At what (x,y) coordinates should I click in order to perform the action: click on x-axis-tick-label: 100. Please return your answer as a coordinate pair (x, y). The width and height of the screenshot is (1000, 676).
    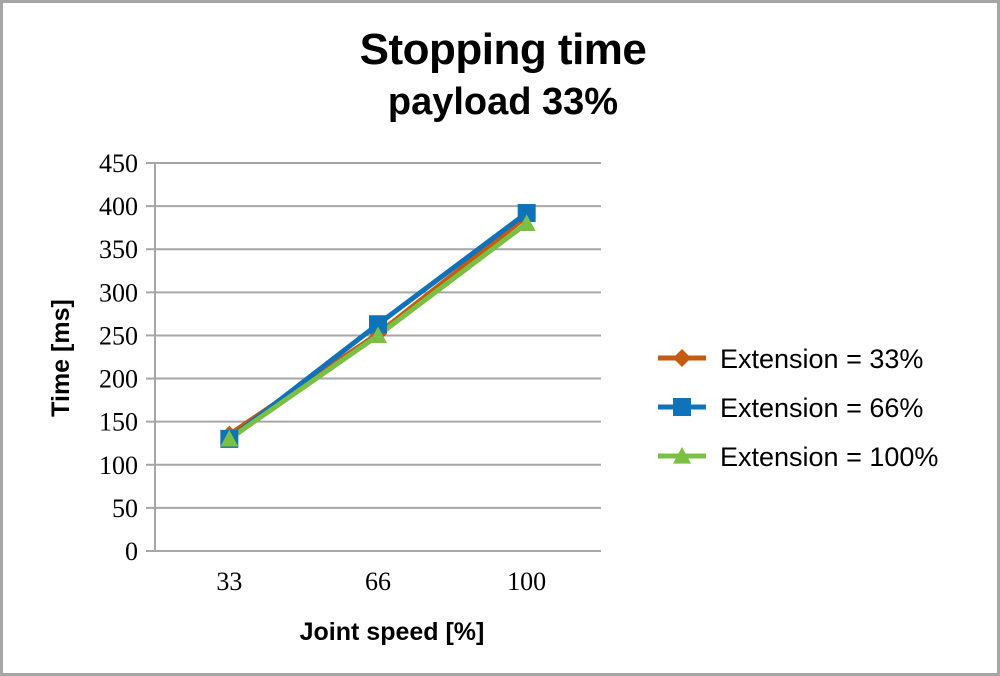
    Looking at the image, I should click on (526, 581).